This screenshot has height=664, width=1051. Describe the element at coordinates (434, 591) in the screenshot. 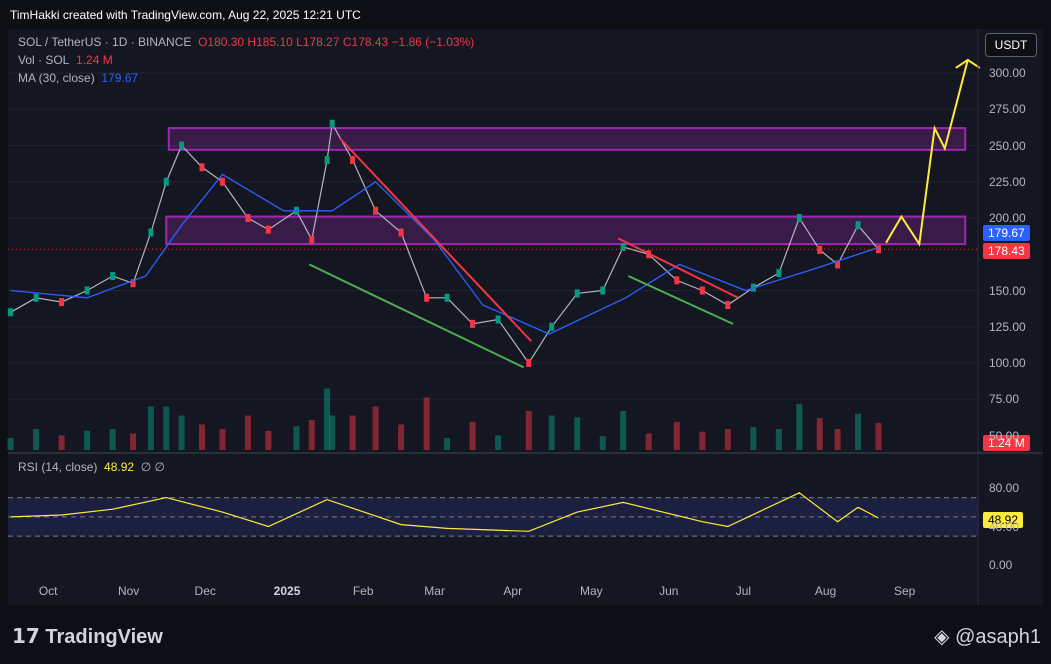

I see `time-tick-label: Mar` at that location.